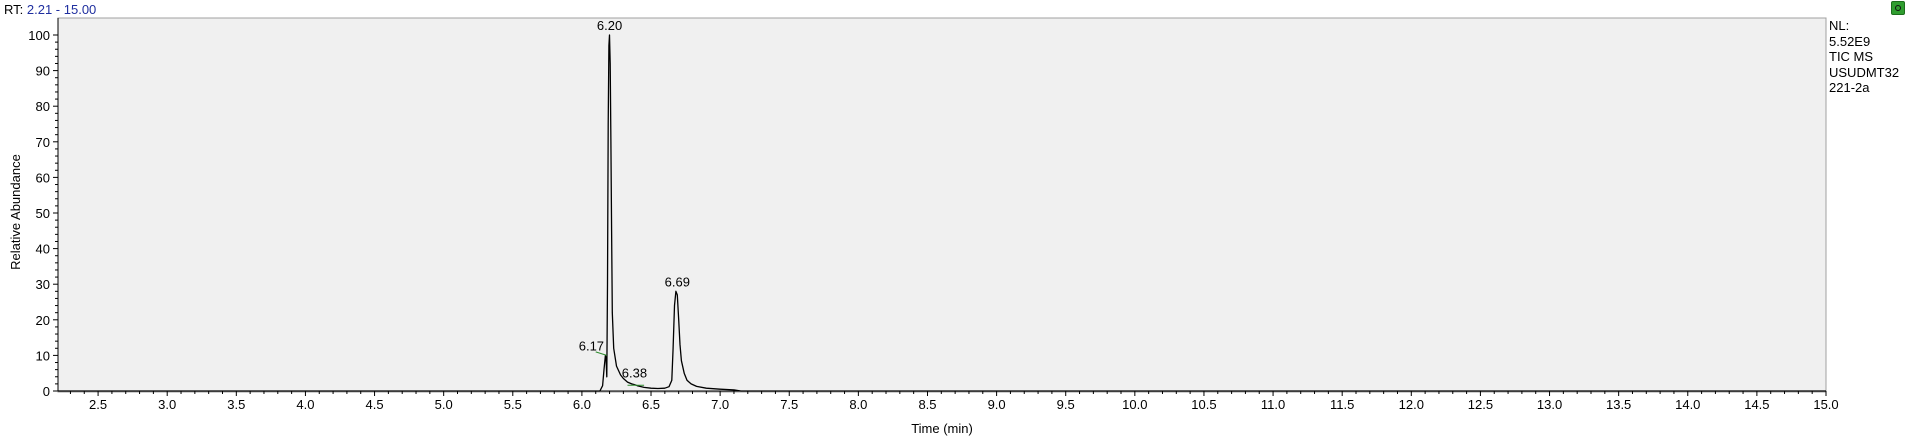  What do you see at coordinates (582, 404) in the screenshot?
I see `x-tick-label: 6.0` at bounding box center [582, 404].